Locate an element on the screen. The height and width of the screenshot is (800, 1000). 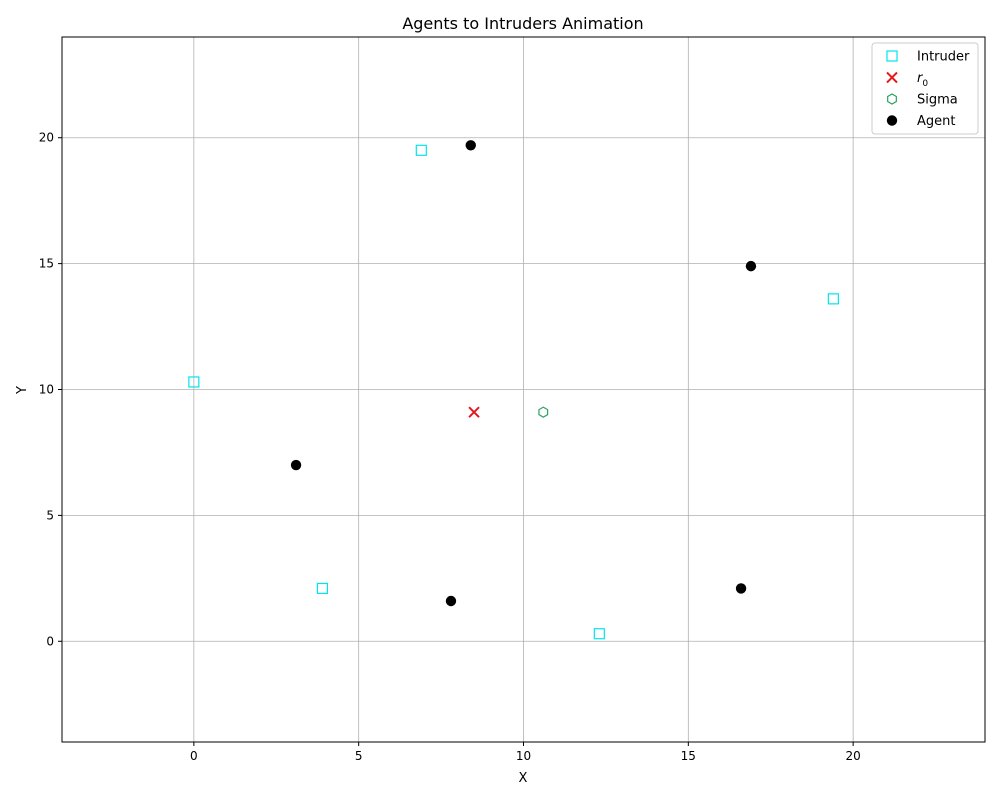
x-tick-label: 10 is located at coordinates (523, 756).